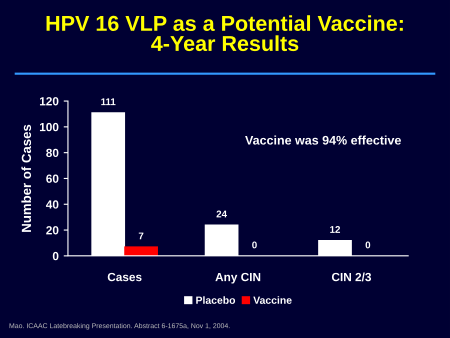 The height and width of the screenshot is (338, 450). I want to click on x-tick-label: CIN 2/3, so click(352, 277).